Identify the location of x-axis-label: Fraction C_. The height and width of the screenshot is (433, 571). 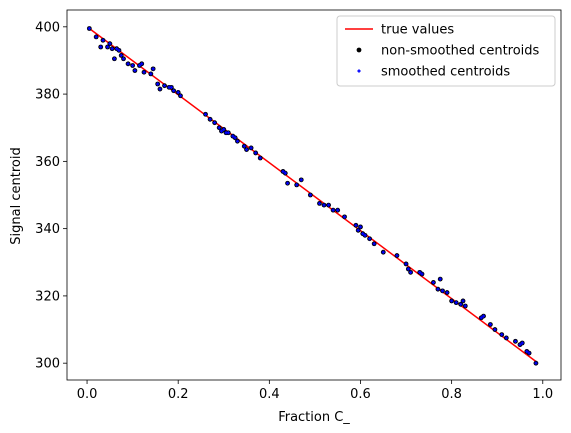
(314, 417).